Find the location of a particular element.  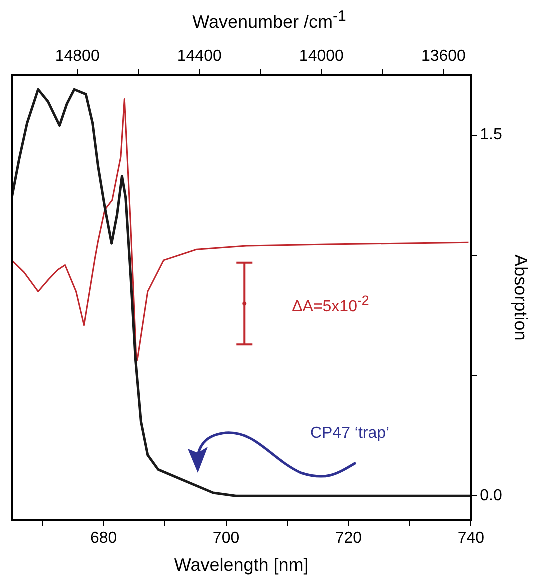

x-tick-label: 720 is located at coordinates (348, 539).